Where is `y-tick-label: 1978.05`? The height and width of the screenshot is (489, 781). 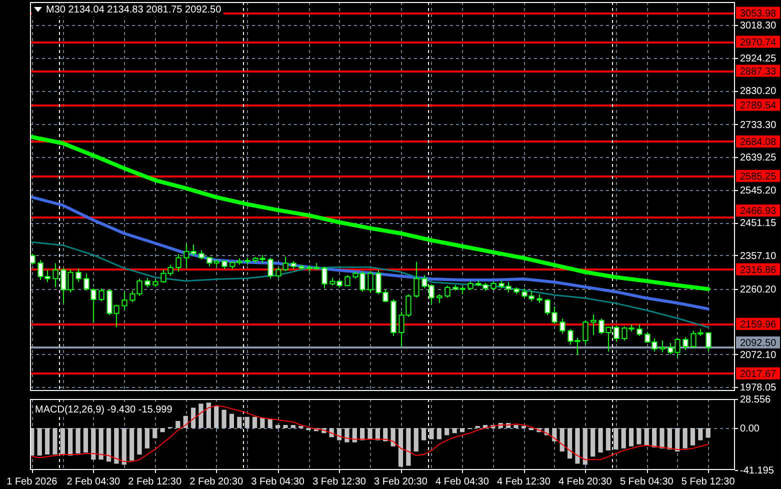
y-tick-label: 1978.05 is located at coordinates (758, 388).